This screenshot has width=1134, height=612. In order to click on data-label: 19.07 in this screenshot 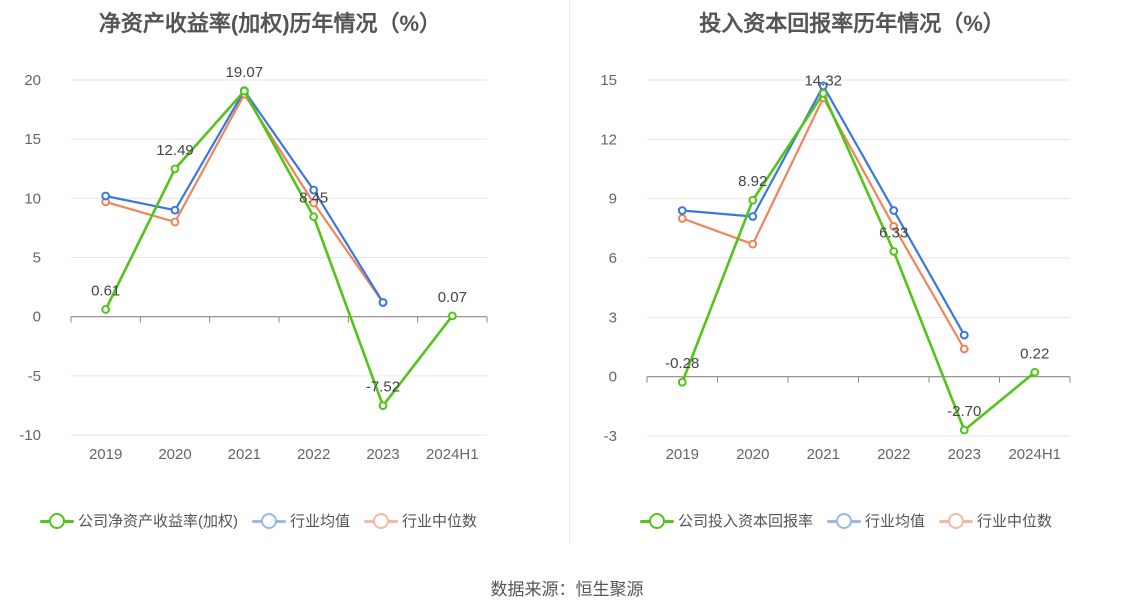, I will do `click(245, 72)`.